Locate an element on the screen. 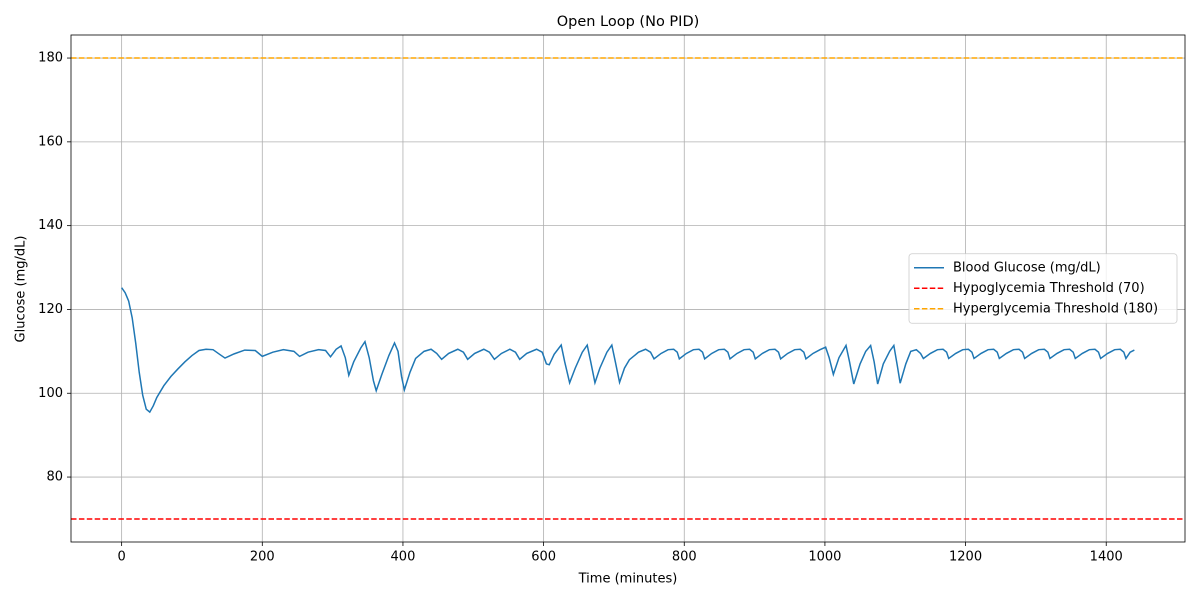  x-tick-label: 1200 is located at coordinates (965, 557).